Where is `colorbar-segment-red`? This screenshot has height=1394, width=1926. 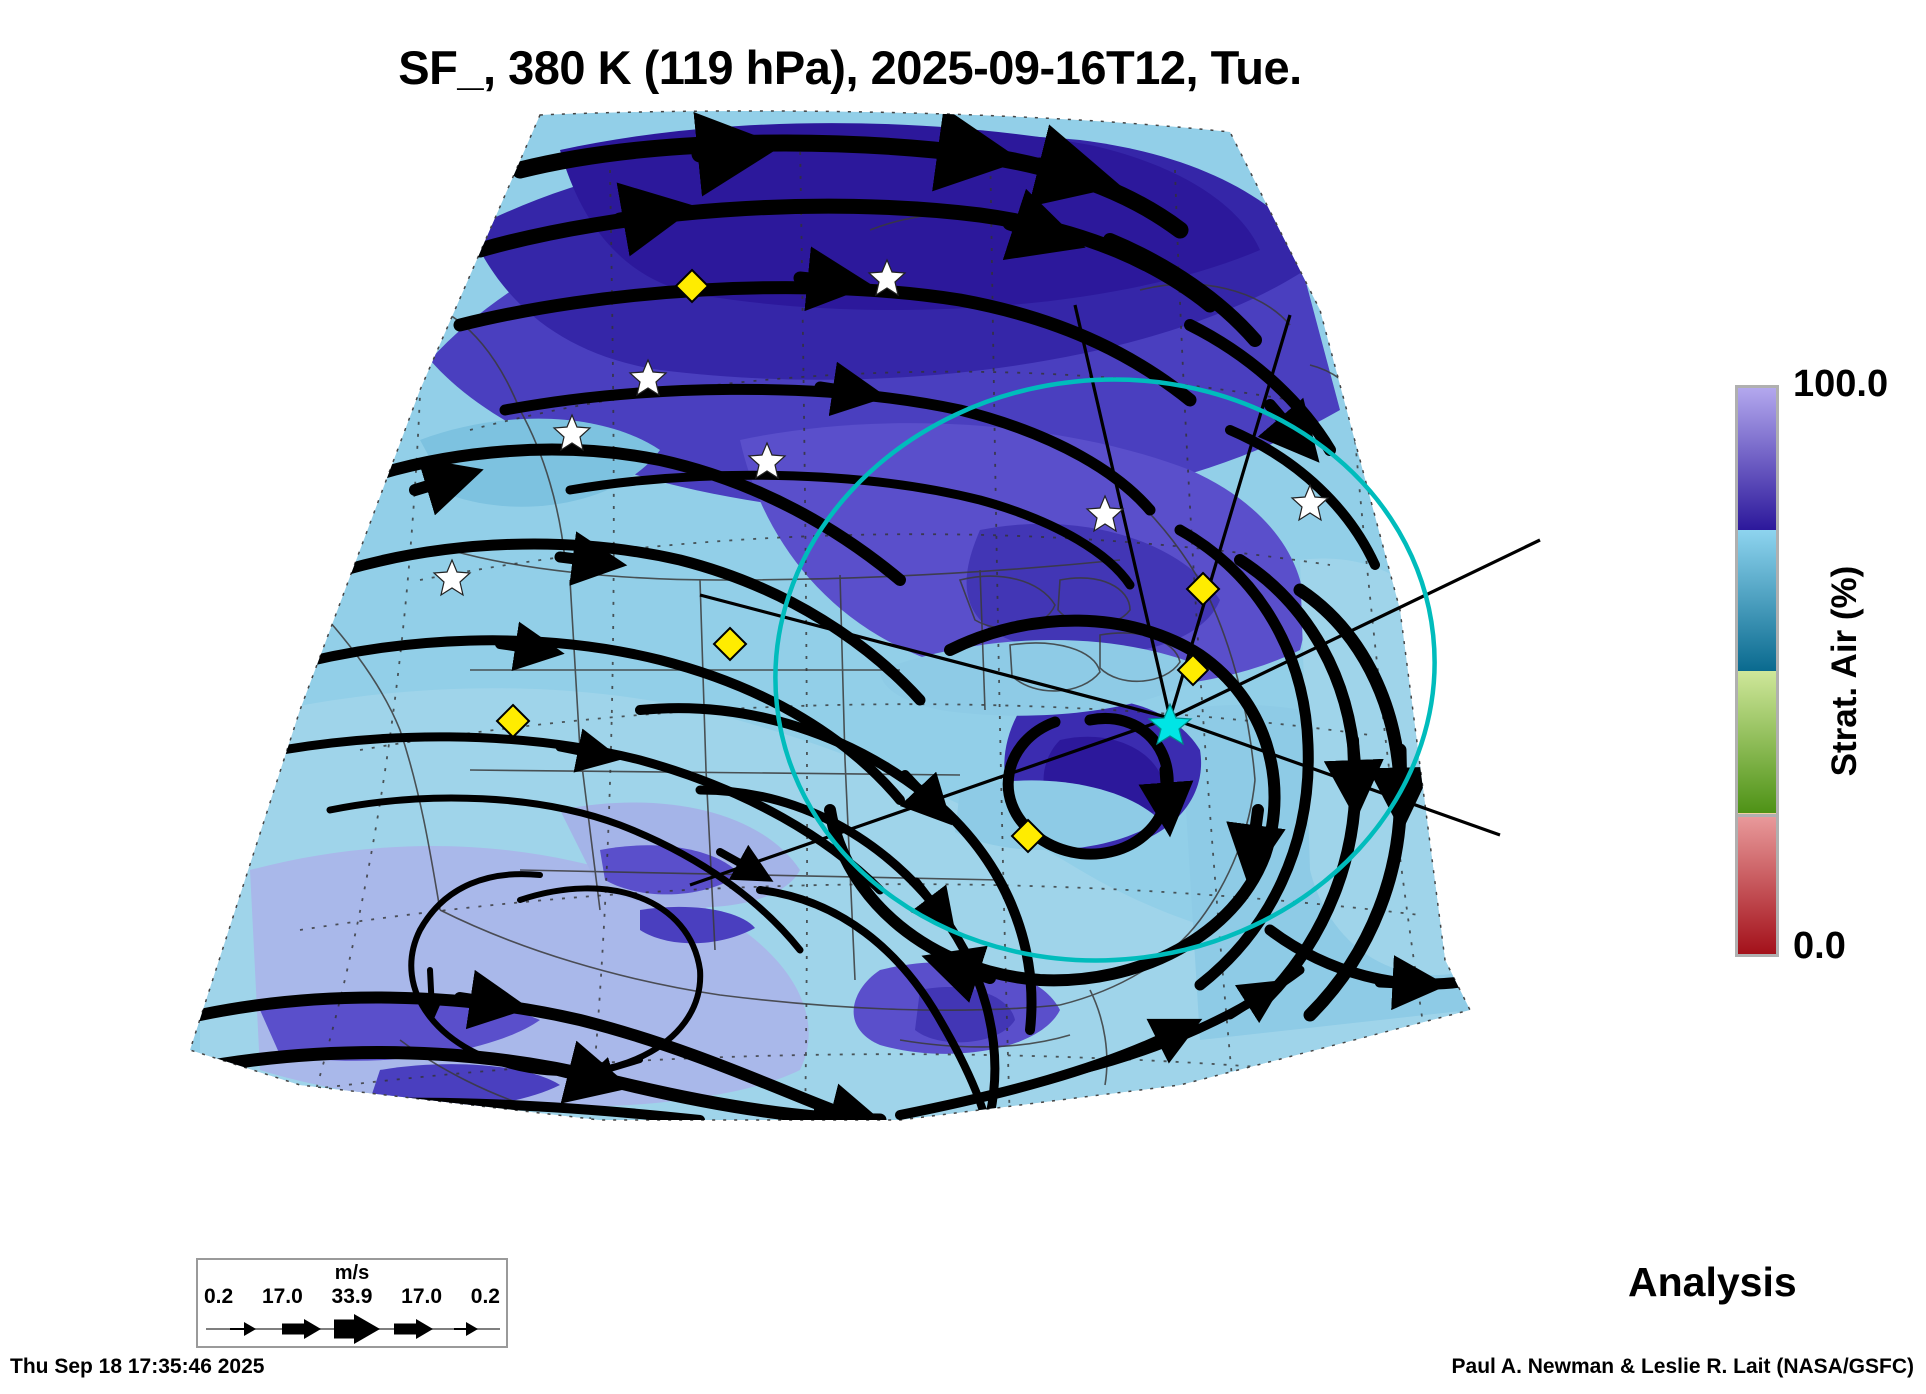 colorbar-segment-red is located at coordinates (1757, 885).